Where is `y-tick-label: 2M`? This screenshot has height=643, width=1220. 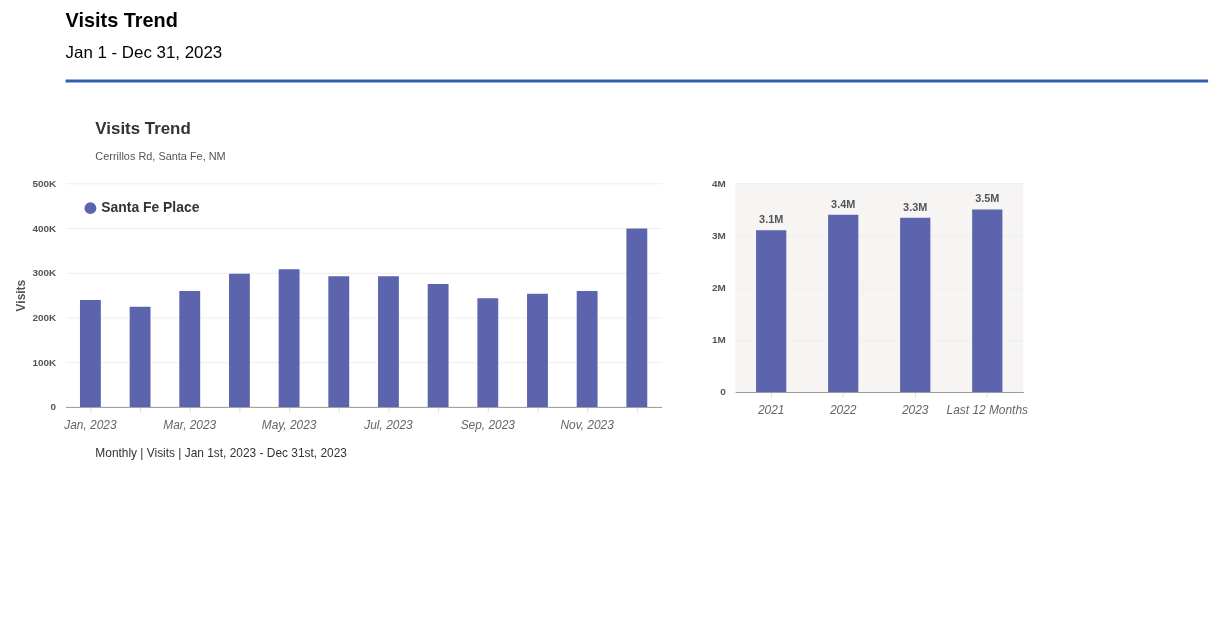
y-tick-label: 2M is located at coordinates (718, 288).